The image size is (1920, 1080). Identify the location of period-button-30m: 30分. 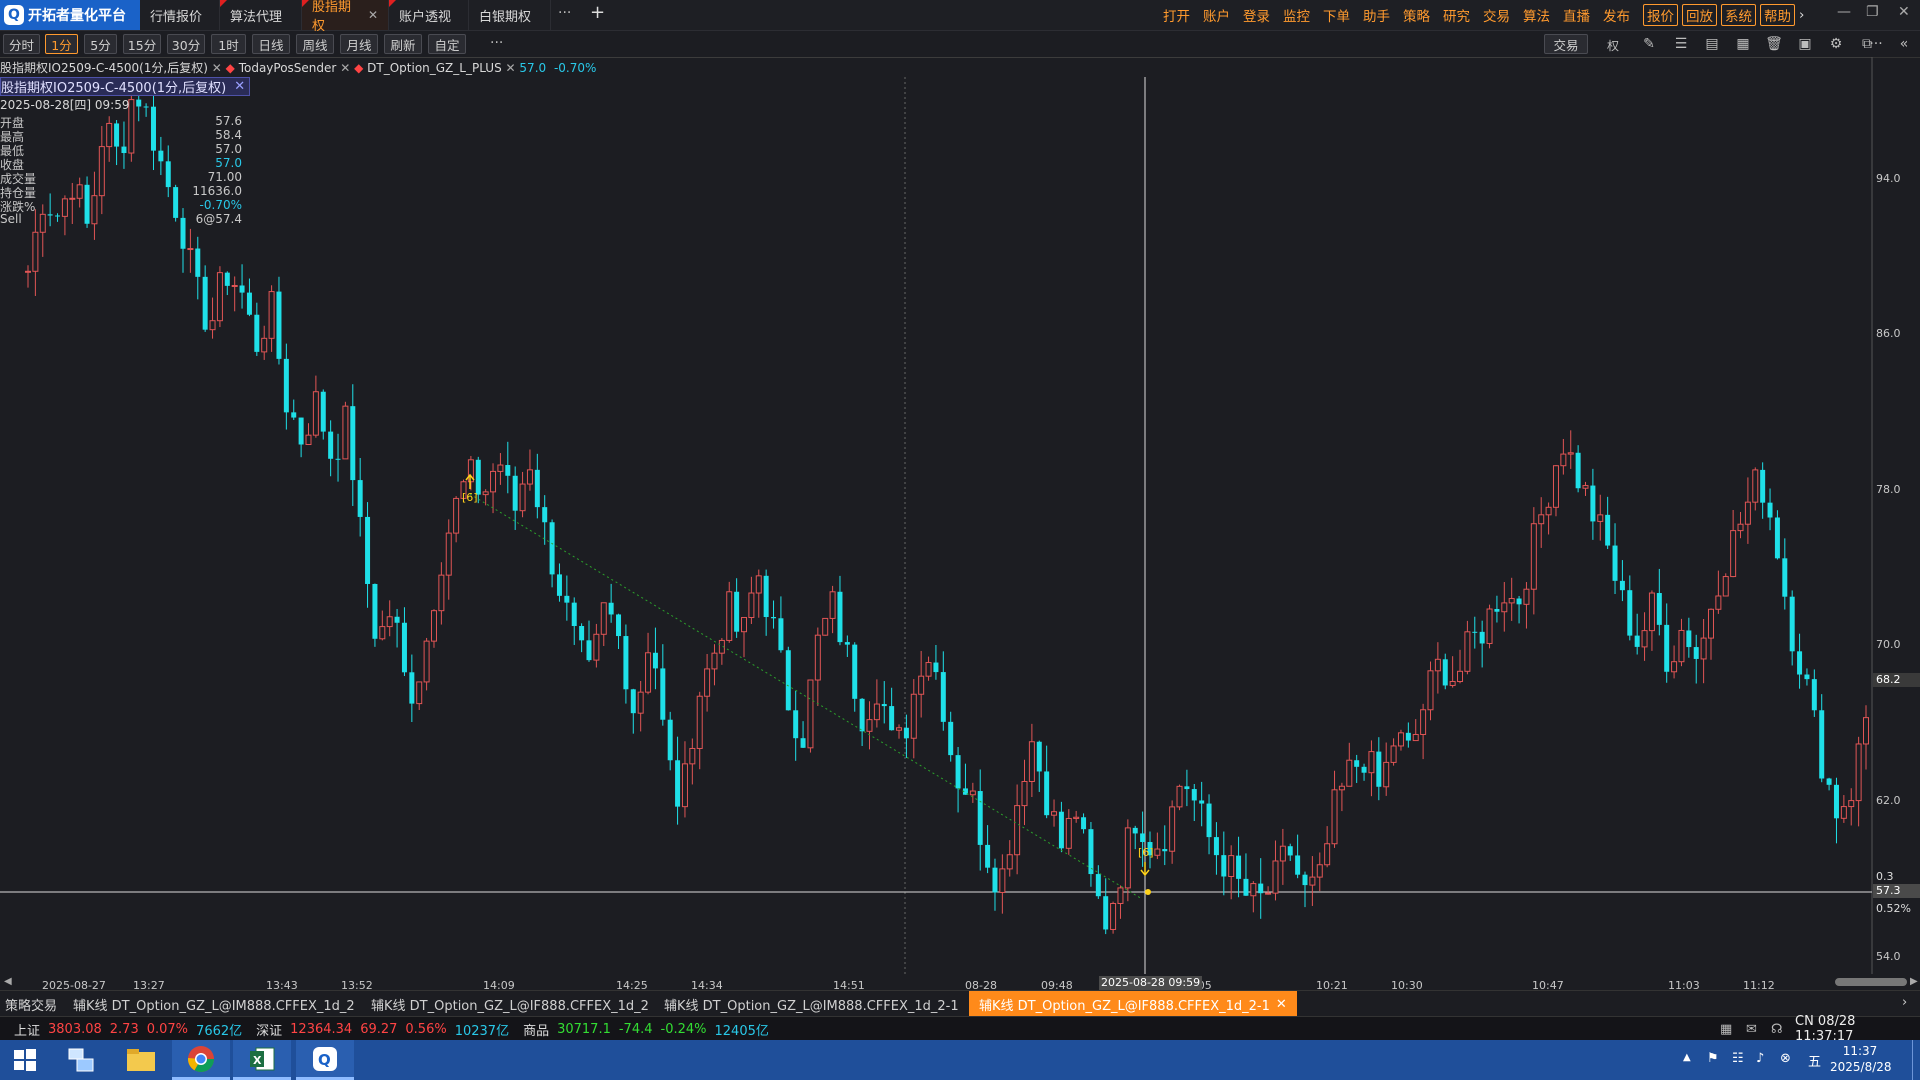
(186, 44).